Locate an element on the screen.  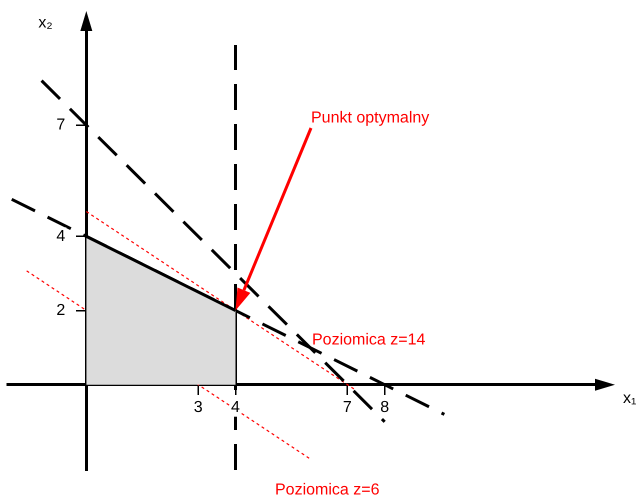
x-tick-label: 4 is located at coordinates (235, 407).